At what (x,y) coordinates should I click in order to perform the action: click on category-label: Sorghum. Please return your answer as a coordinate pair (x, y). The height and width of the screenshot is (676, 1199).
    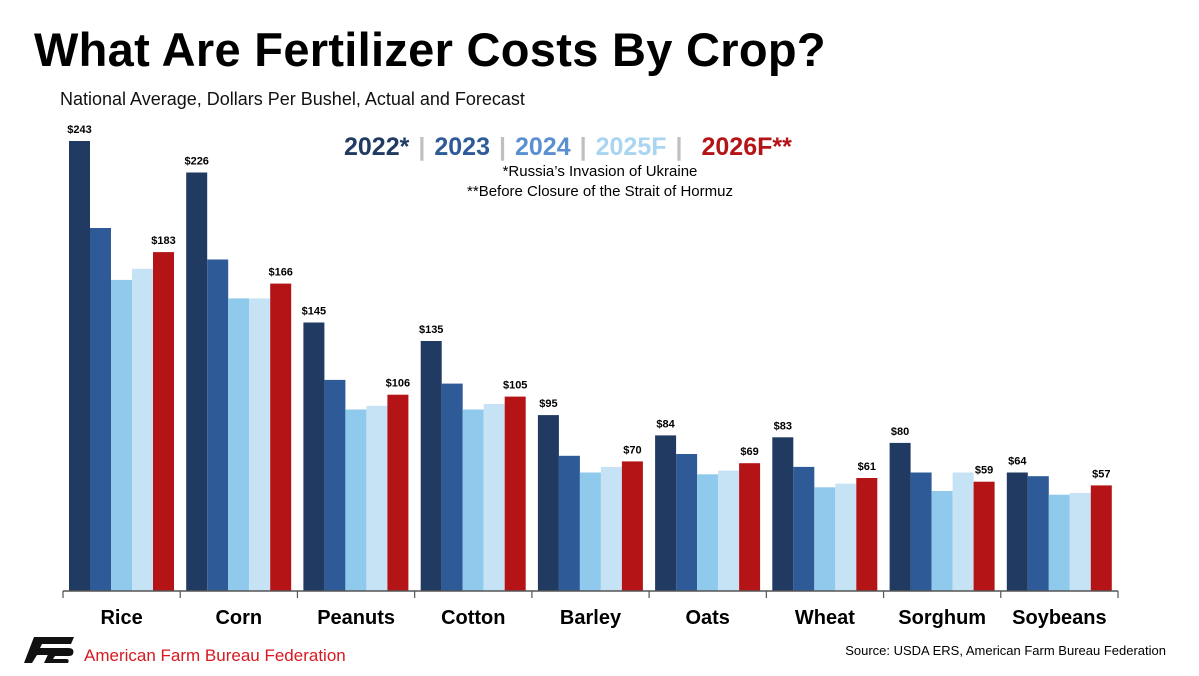
    Looking at the image, I should click on (942, 618).